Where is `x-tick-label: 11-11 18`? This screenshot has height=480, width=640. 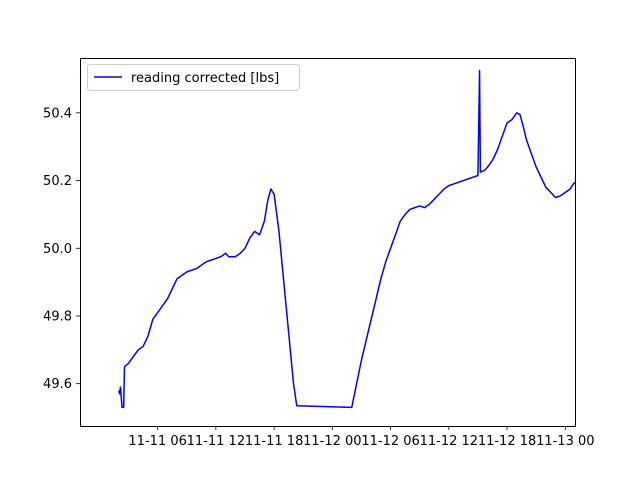 x-tick-label: 11-11 18 is located at coordinates (274, 441).